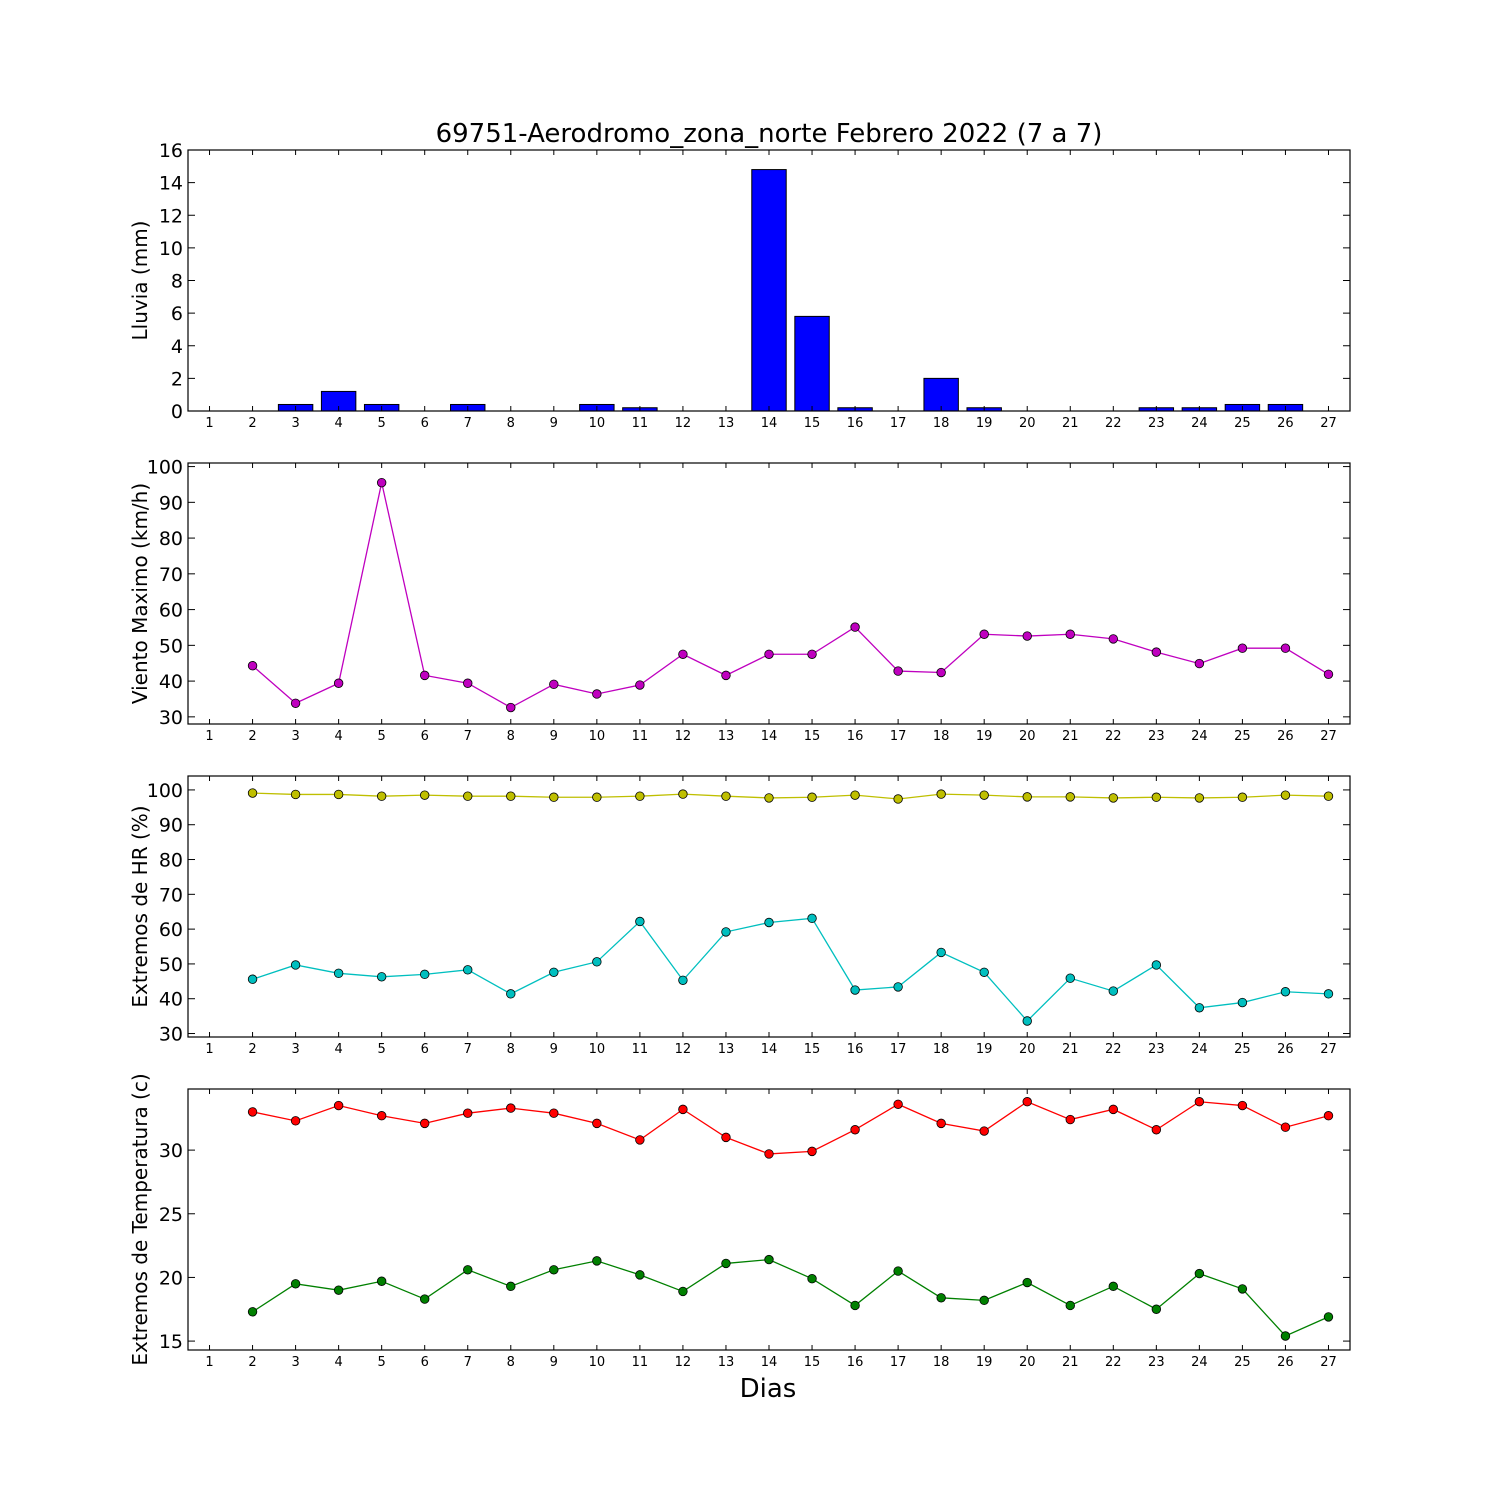  What do you see at coordinates (941, 1362) in the screenshot?
I see `x-tick-label: 18` at bounding box center [941, 1362].